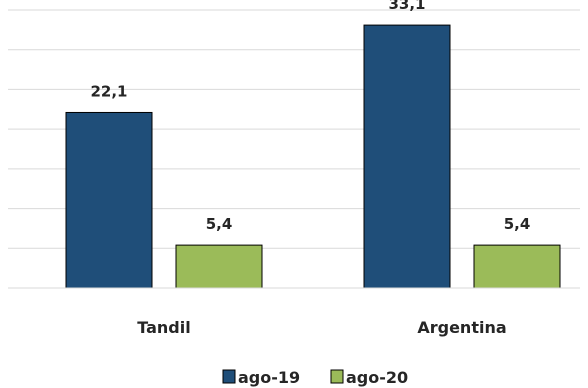 The height and width of the screenshot is (388, 588). Describe the element at coordinates (321, 327) in the screenshot. I see `category-labels: Tandil Argentina` at that location.